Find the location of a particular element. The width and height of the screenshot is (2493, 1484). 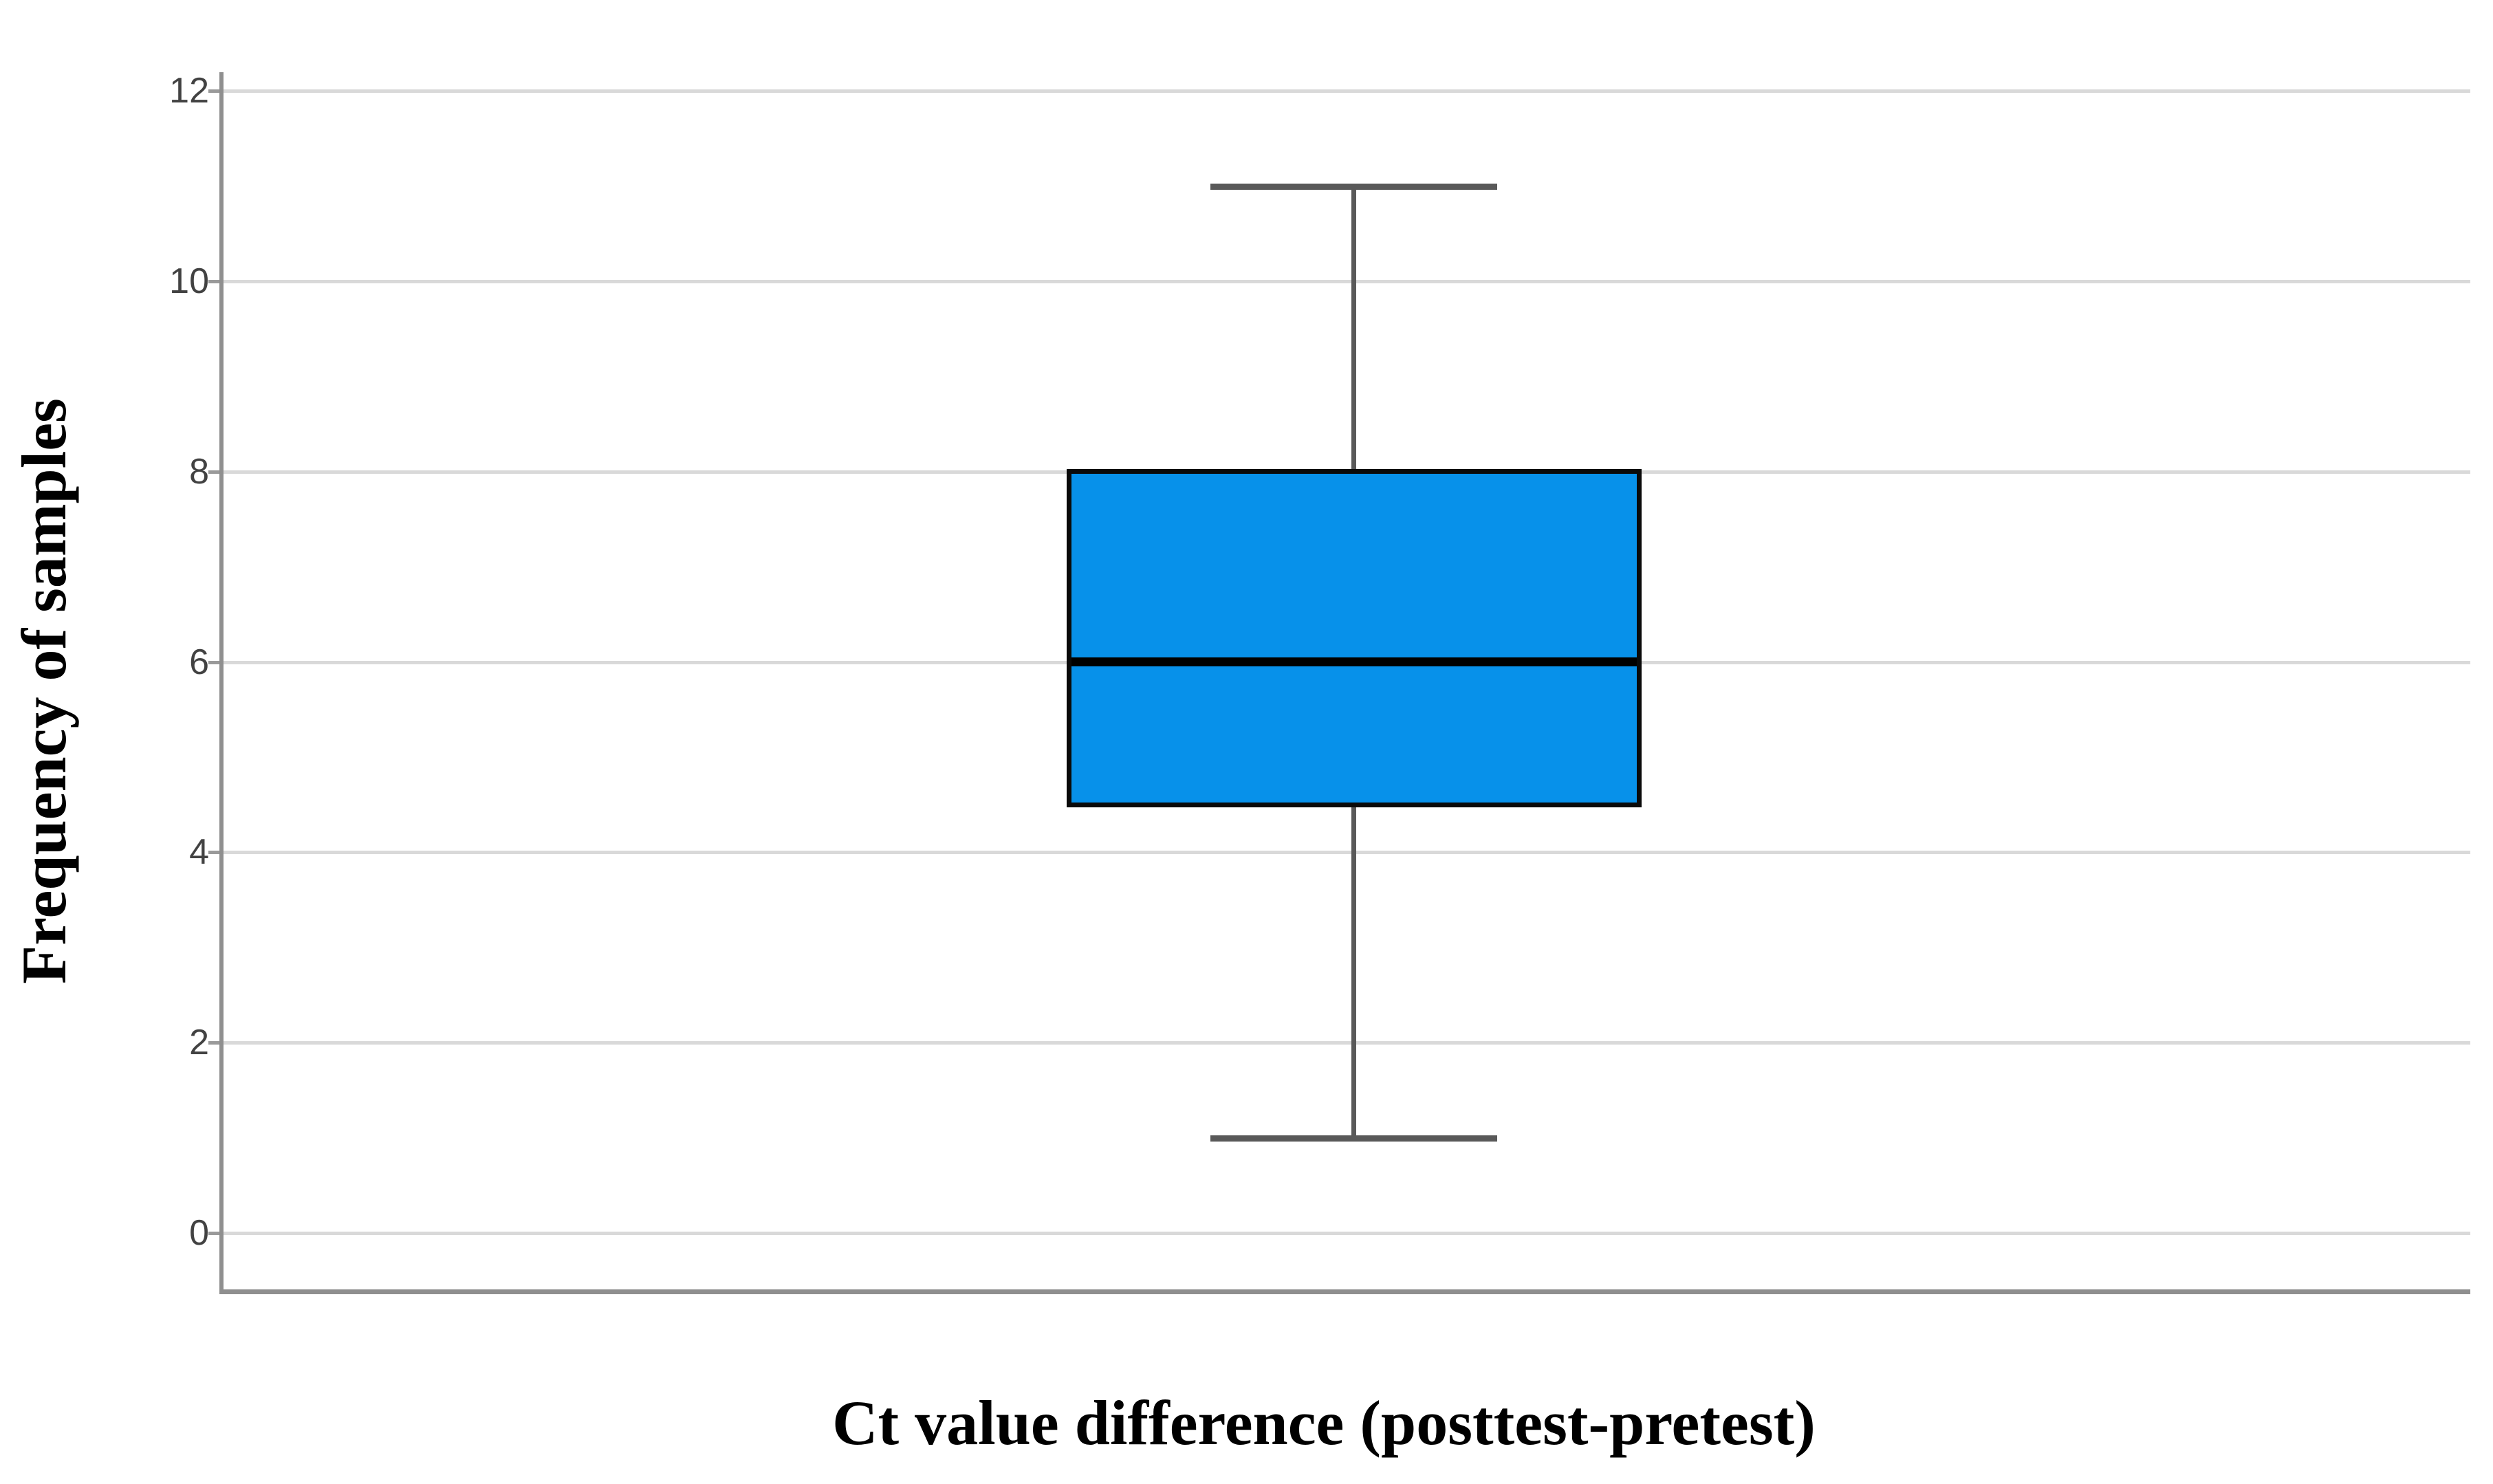

gridline-y12 is located at coordinates (1347, 91).